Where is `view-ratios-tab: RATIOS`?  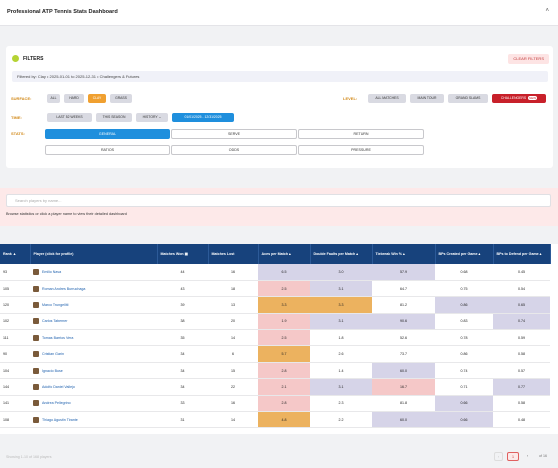
view-ratios-tab: RATIOS is located at coordinates (107, 150).